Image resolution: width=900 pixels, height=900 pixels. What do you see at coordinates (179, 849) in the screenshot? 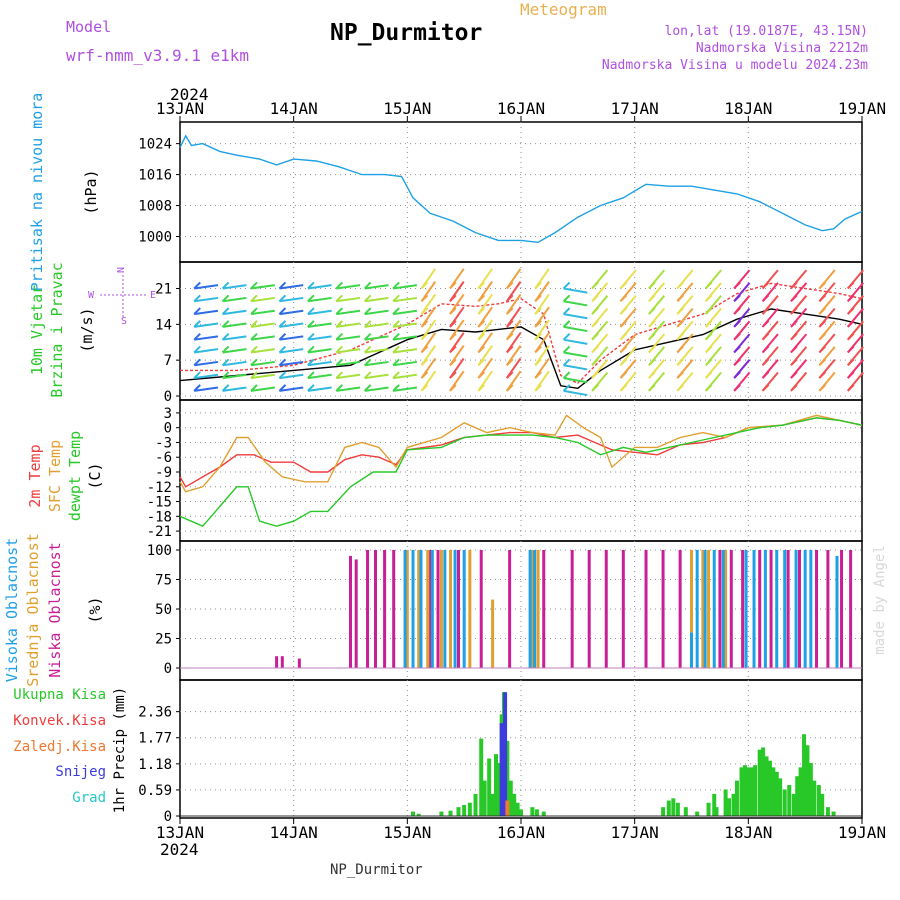
I see `year-label-bottom: 2024` at bounding box center [179, 849].